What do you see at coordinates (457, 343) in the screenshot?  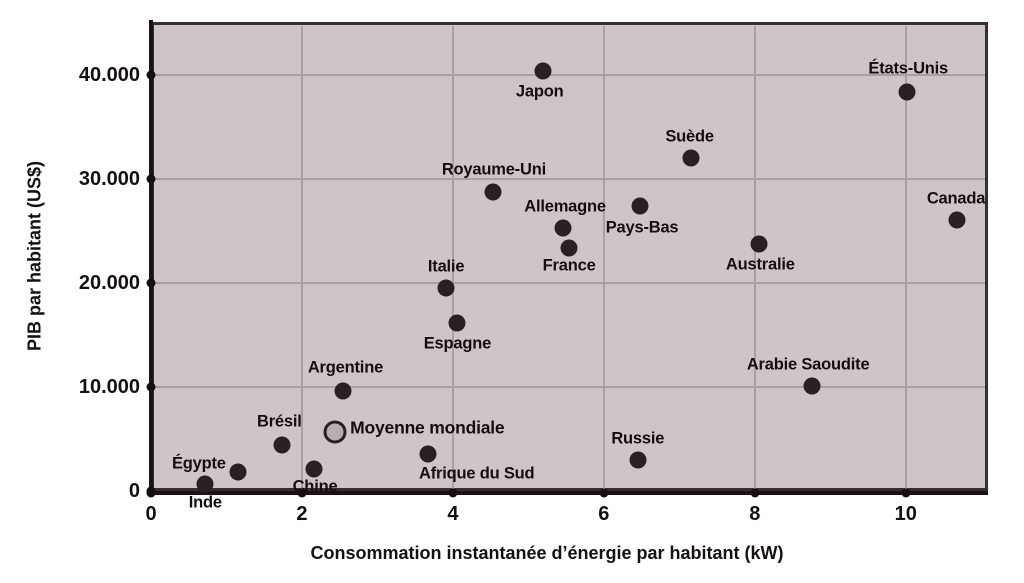 I see `point-label-espagne: Espagne` at bounding box center [457, 343].